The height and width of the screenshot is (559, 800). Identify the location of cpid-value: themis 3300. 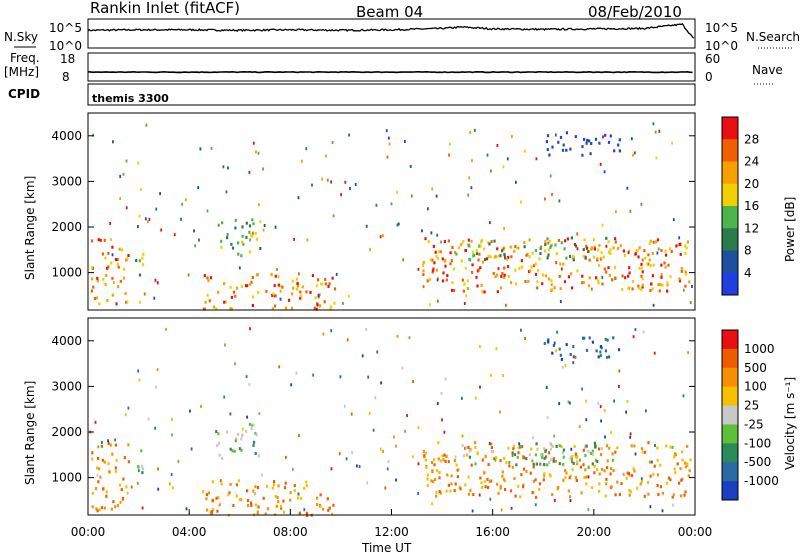
(130, 98).